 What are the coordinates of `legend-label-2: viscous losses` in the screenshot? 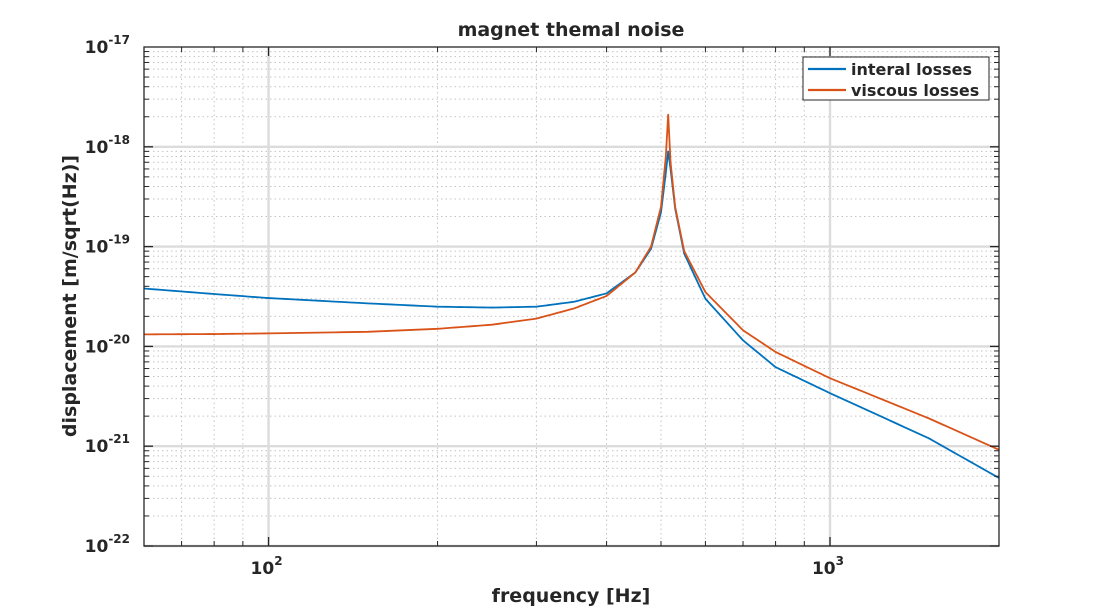 It's located at (915, 90).